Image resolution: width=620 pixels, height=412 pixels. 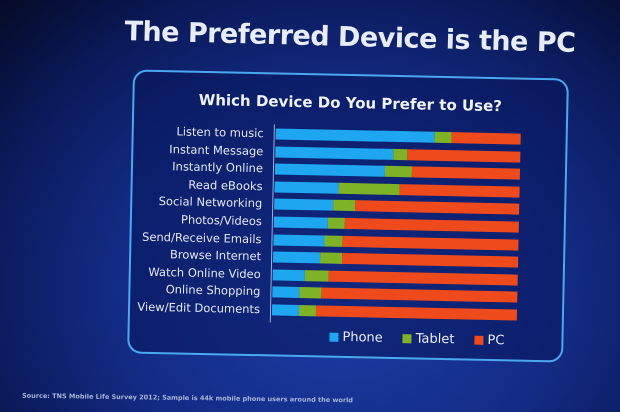 I want to click on legend-item: PC, so click(x=489, y=340).